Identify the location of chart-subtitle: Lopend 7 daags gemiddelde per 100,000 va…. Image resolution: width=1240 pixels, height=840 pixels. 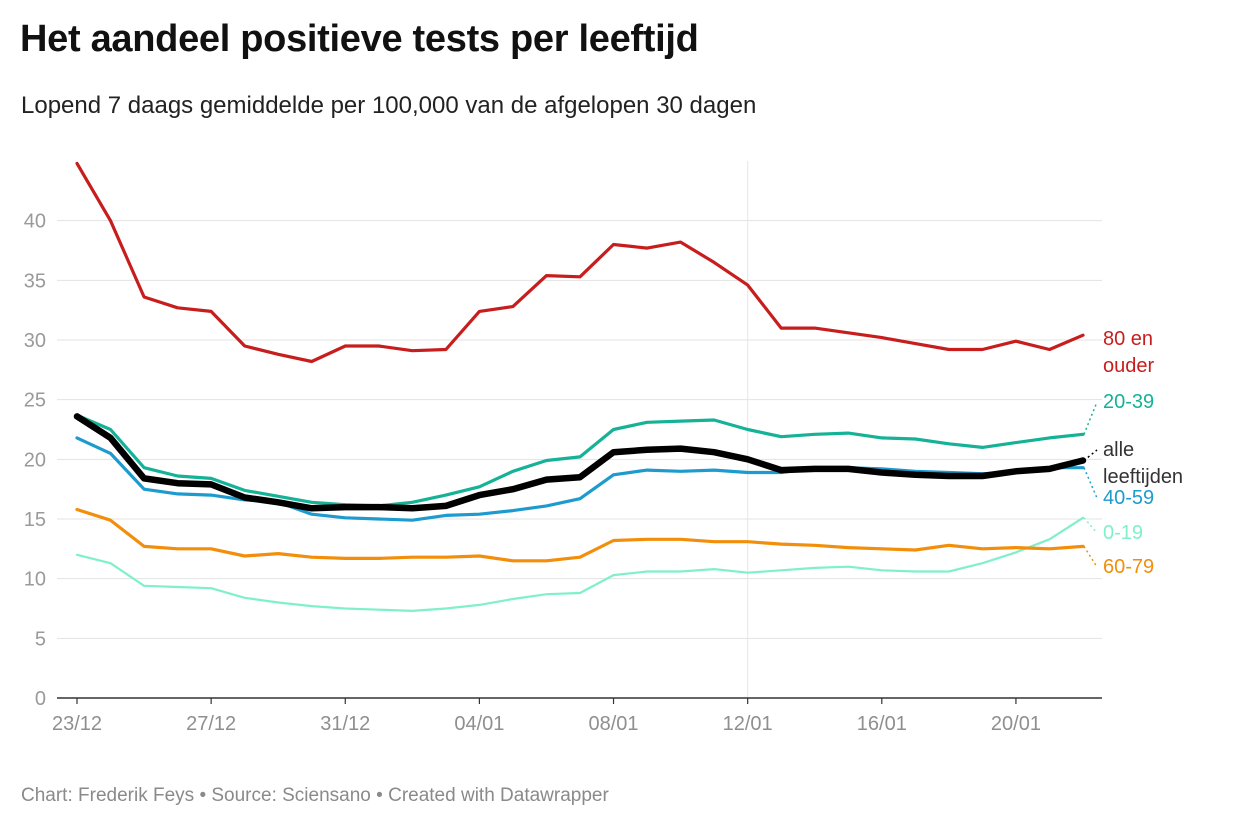
(389, 105).